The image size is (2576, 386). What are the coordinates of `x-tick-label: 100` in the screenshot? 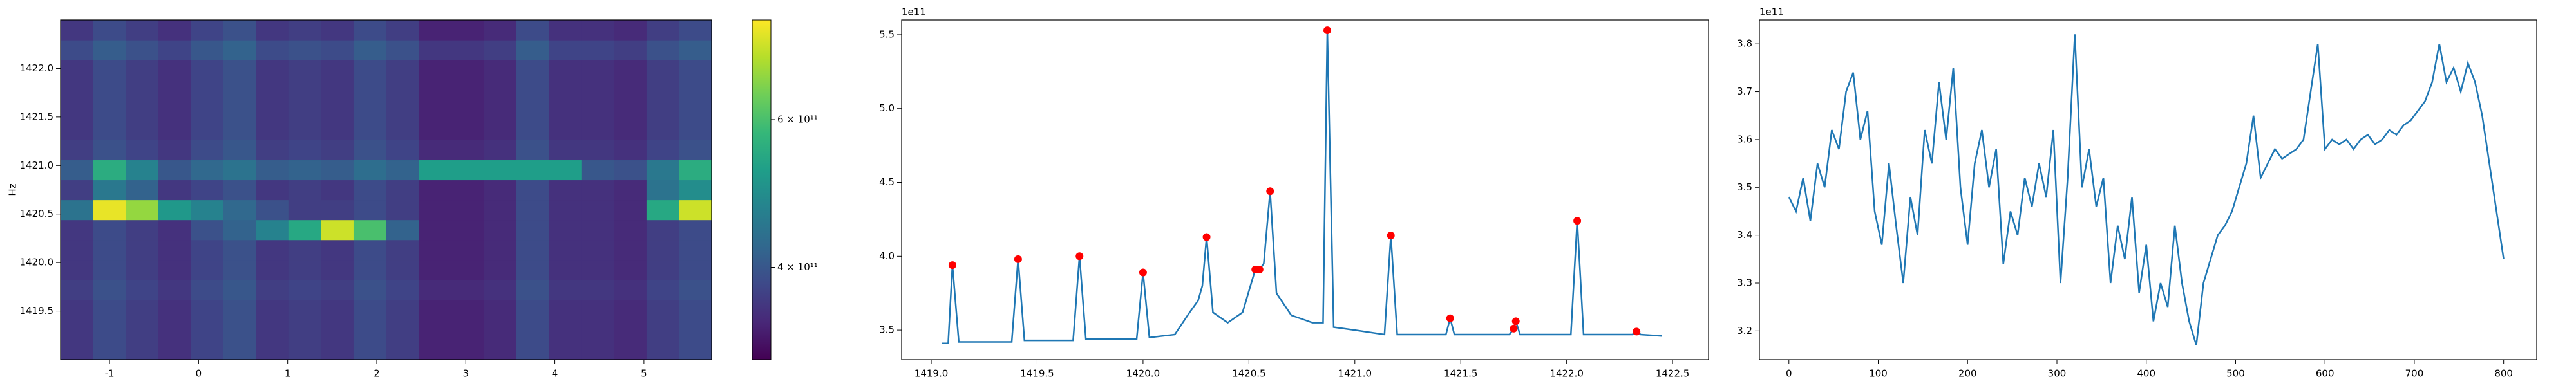 It's located at (1878, 374).